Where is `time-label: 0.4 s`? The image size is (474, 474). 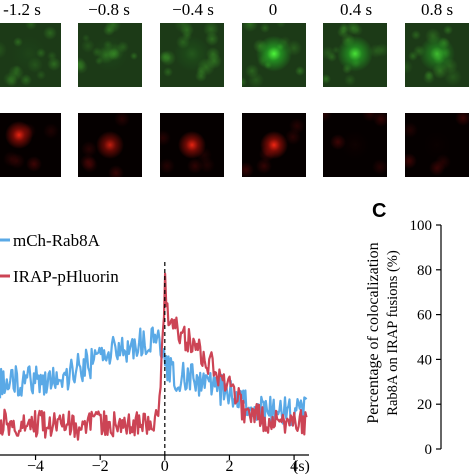
time-label: 0.4 s is located at coordinates (356, 9).